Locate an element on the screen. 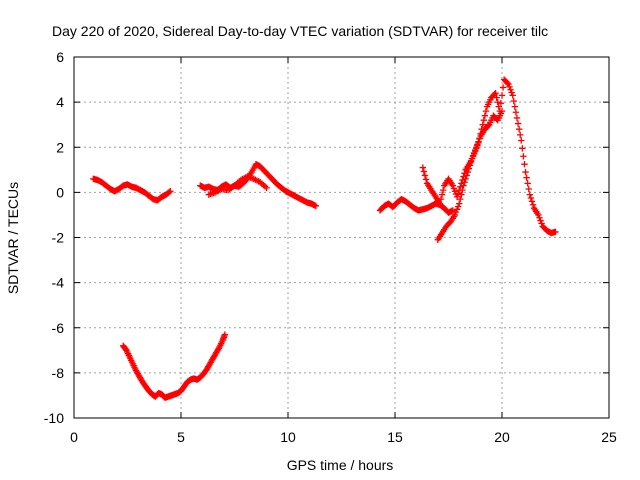 The image size is (640, 480). y-axis-label: SDTVAR / TECUs is located at coordinates (13, 238).